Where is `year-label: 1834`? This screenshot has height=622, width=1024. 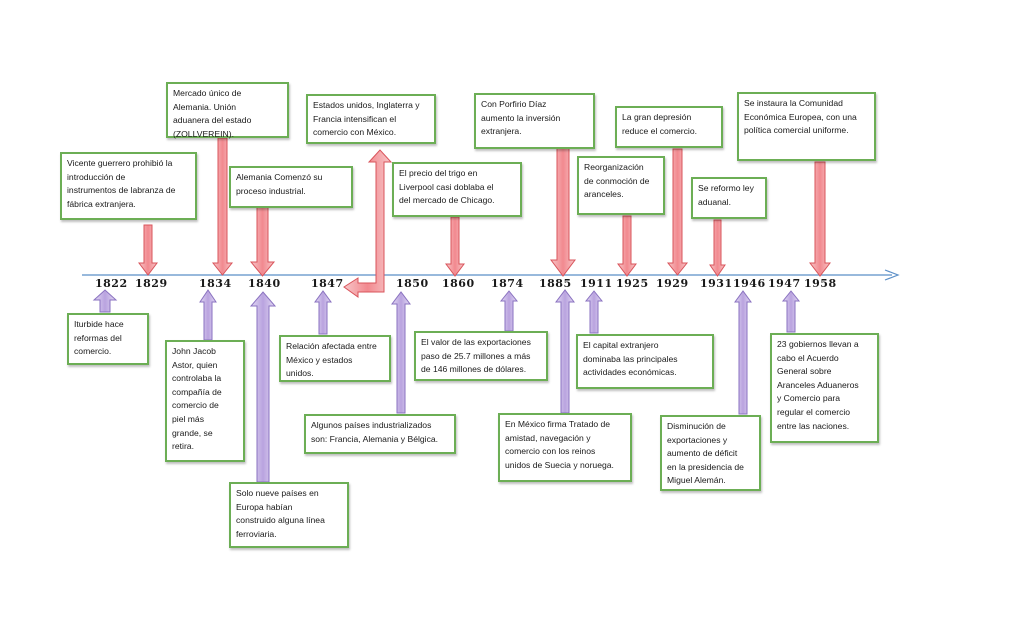 year-label: 1834 is located at coordinates (215, 283).